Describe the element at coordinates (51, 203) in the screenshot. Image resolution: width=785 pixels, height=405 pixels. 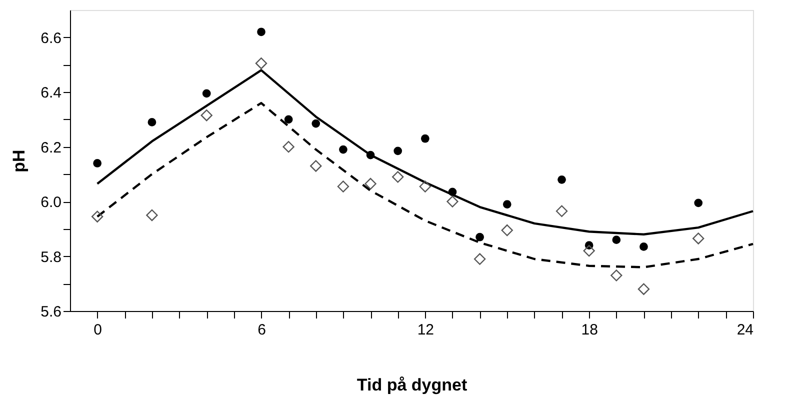
I see `y-tick-label: 6.0` at that location.